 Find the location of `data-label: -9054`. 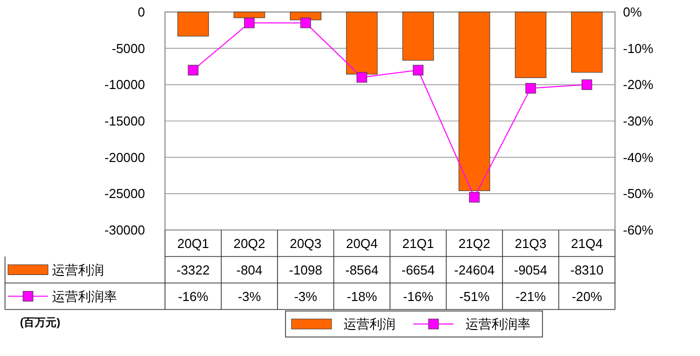

data-label: -9054 is located at coordinates (531, 270).